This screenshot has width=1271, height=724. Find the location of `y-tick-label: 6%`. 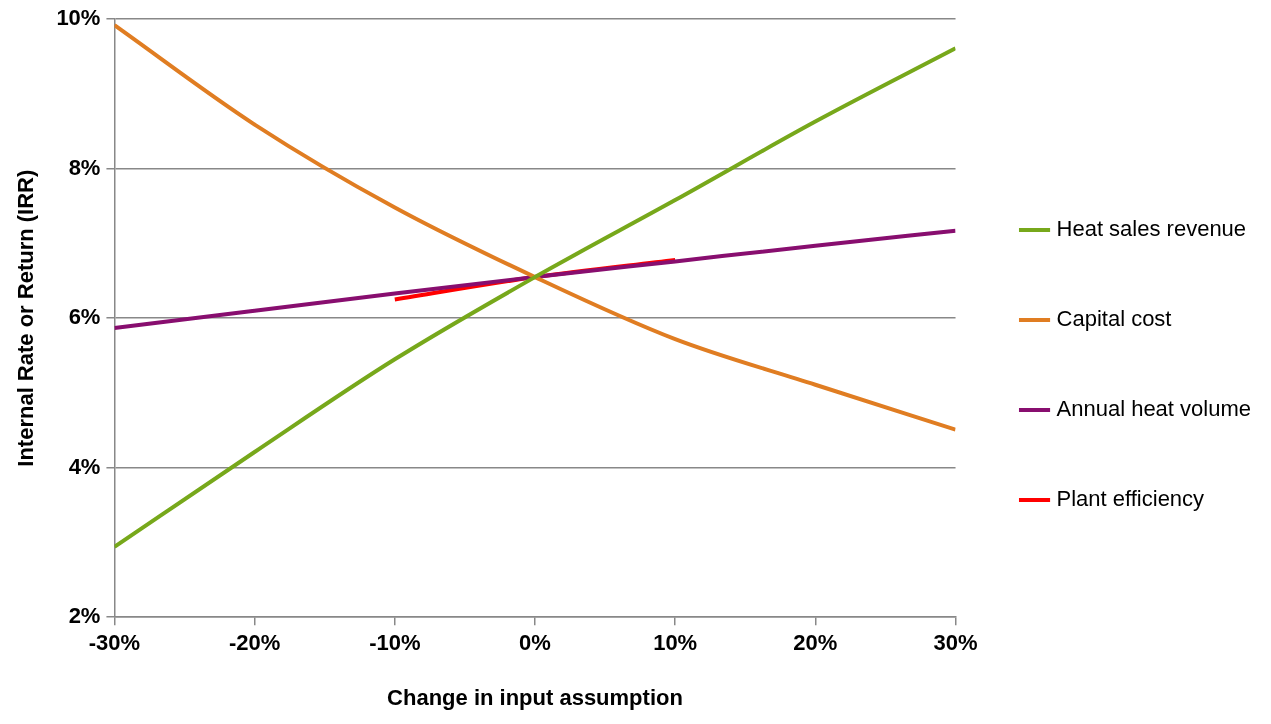

y-tick-label: 6% is located at coordinates (84, 317).